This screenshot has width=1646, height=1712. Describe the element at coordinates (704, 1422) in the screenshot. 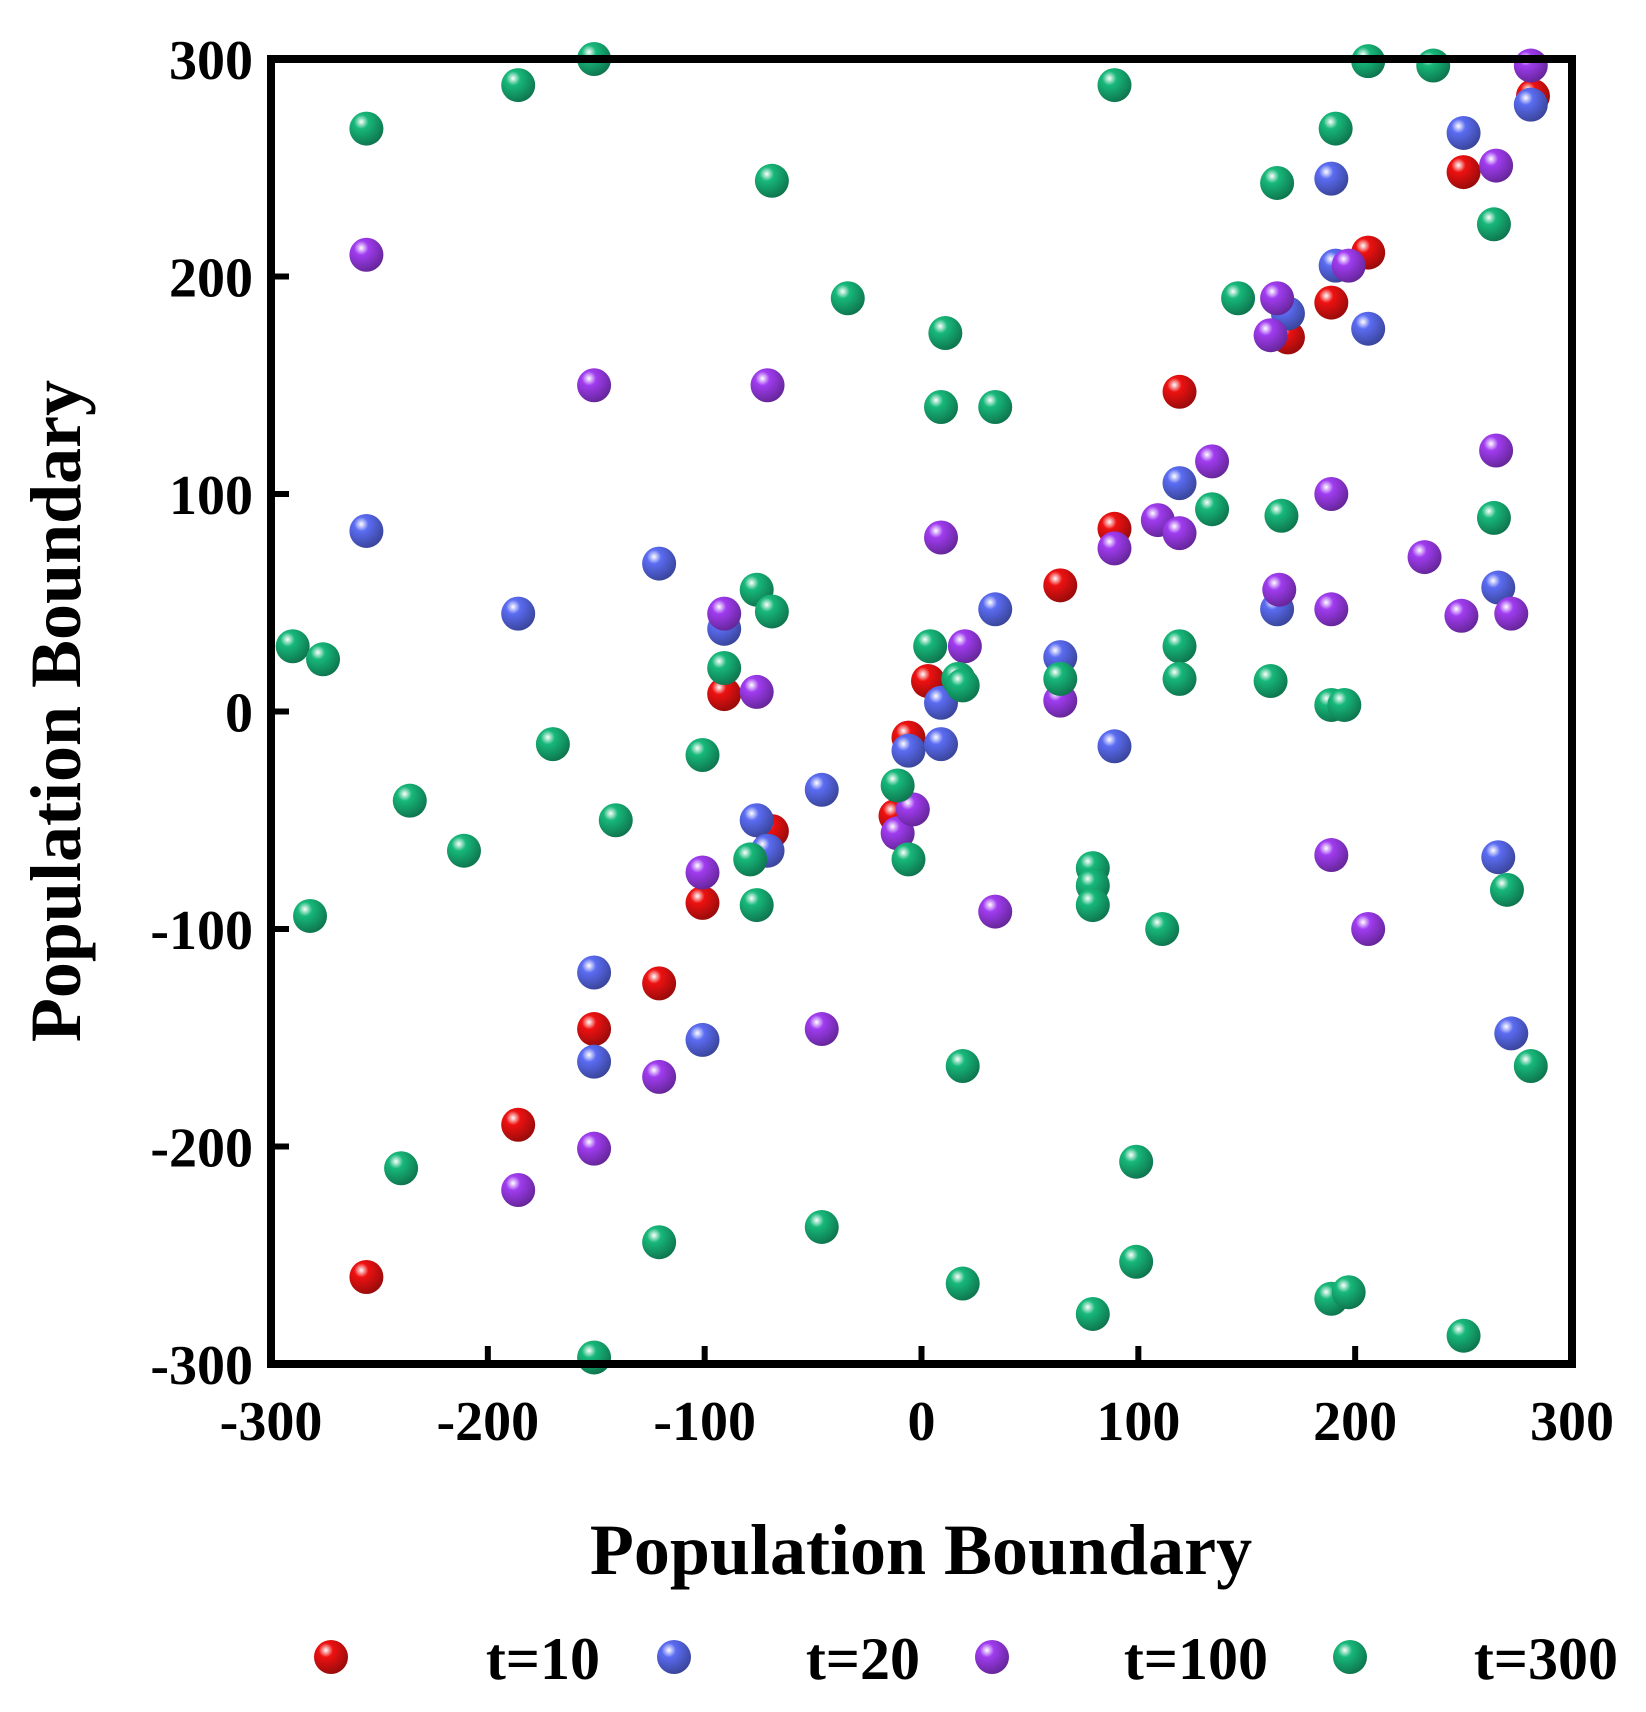

I see `x-tick-label: -100` at that location.